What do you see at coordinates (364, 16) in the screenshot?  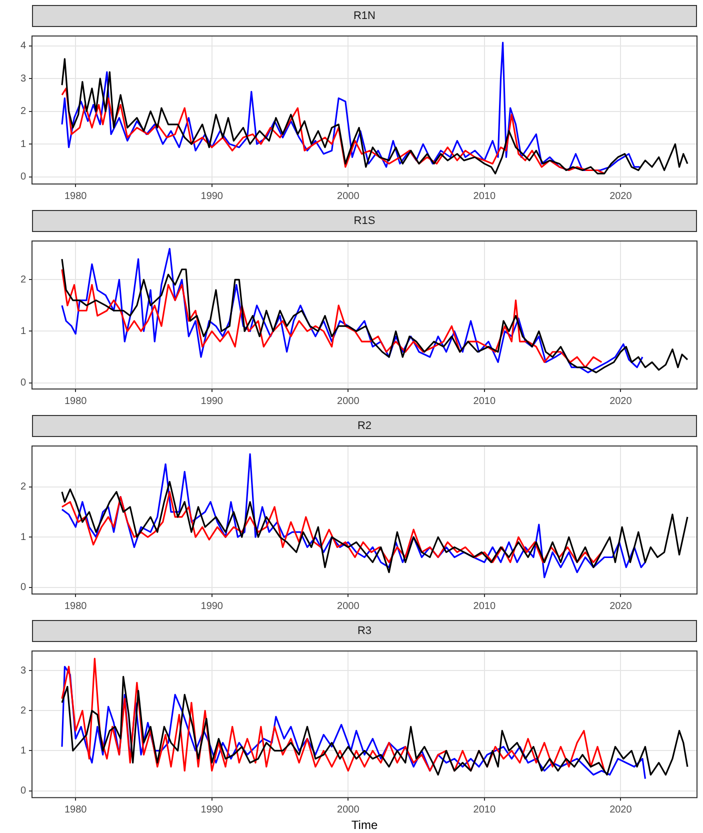 I see `chart-title: R1N` at bounding box center [364, 16].